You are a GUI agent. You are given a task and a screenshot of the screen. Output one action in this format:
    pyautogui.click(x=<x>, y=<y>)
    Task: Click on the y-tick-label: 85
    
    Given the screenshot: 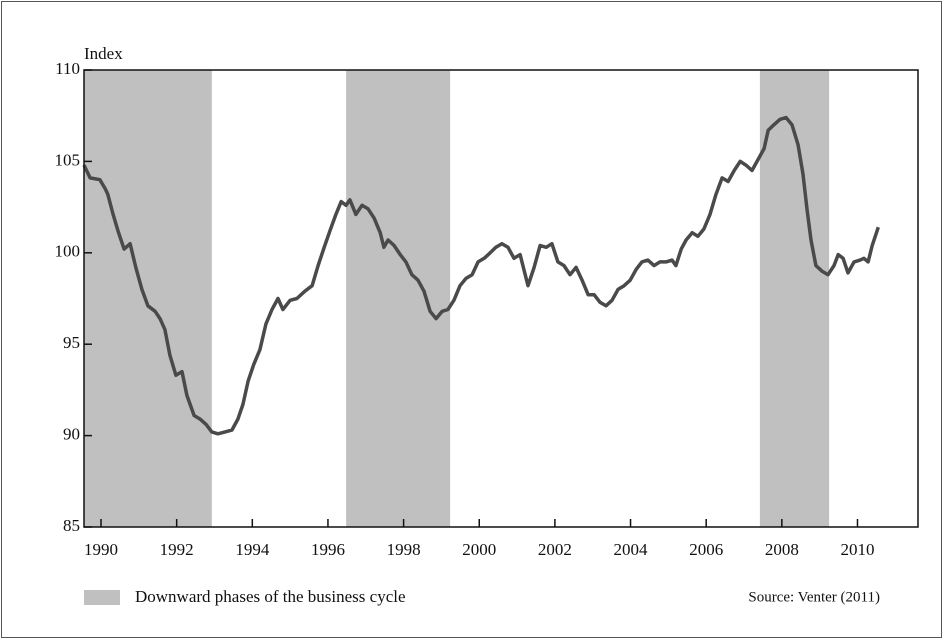 What is the action you would take?
    pyautogui.click(x=71, y=525)
    